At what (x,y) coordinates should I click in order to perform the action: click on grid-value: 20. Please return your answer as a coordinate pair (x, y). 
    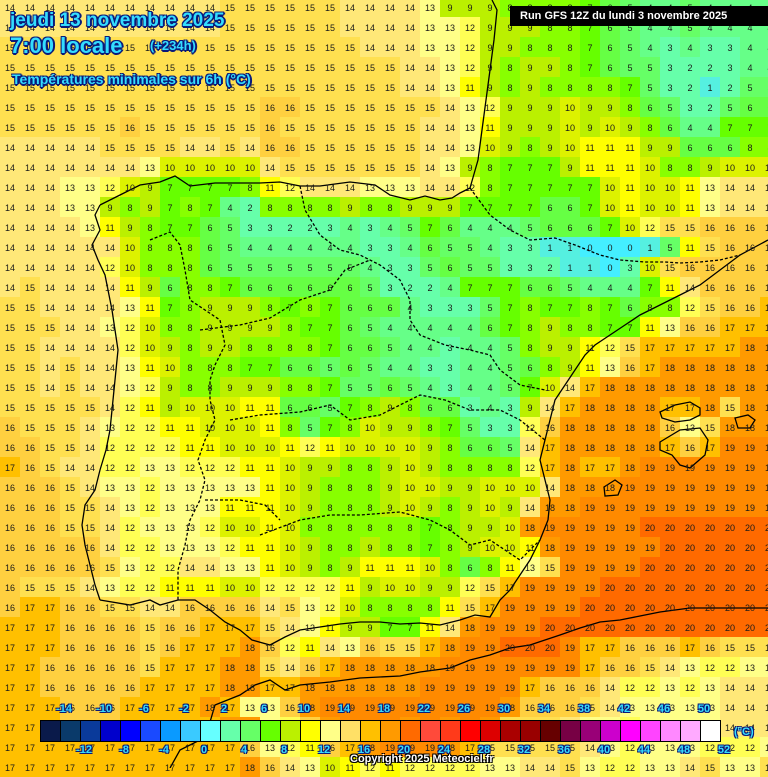
    Looking at the image, I should click on (709, 628).